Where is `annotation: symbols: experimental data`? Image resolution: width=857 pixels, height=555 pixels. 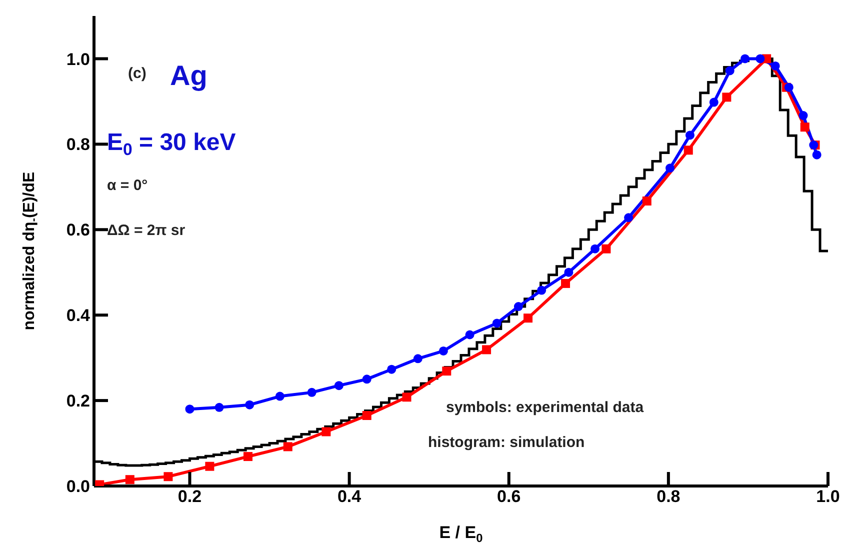
annotation: symbols: experimental data is located at coordinates (545, 407).